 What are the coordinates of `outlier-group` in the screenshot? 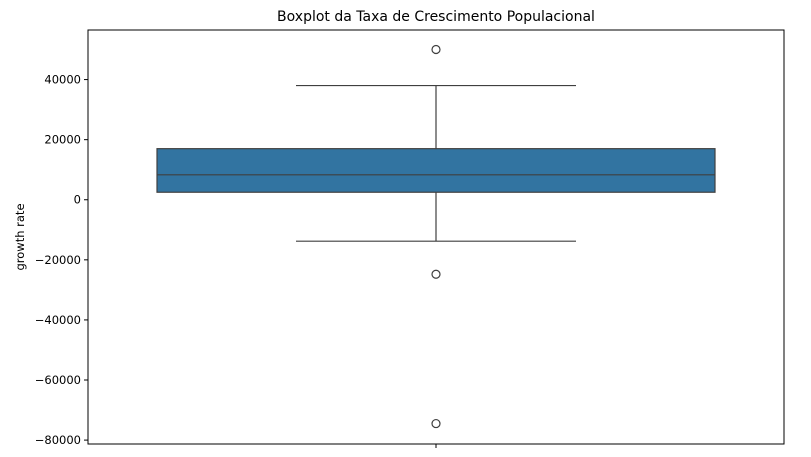 It's located at (436, 236).